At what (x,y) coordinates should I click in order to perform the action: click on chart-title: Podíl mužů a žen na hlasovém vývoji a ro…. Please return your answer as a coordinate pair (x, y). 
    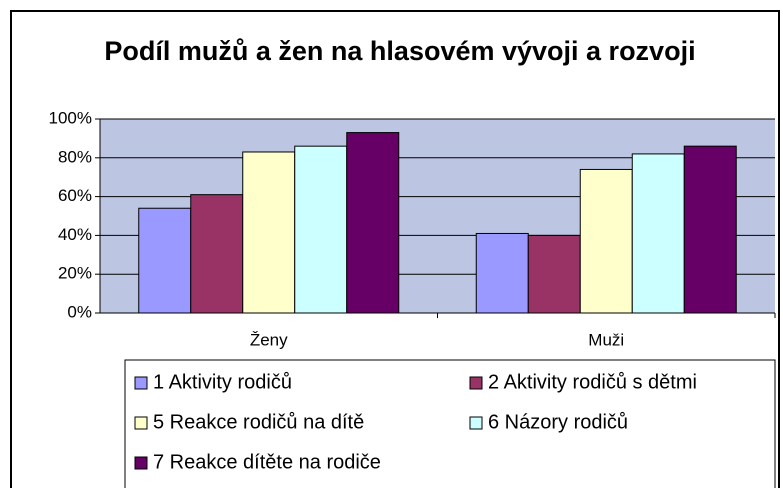
    Looking at the image, I should click on (400, 51).